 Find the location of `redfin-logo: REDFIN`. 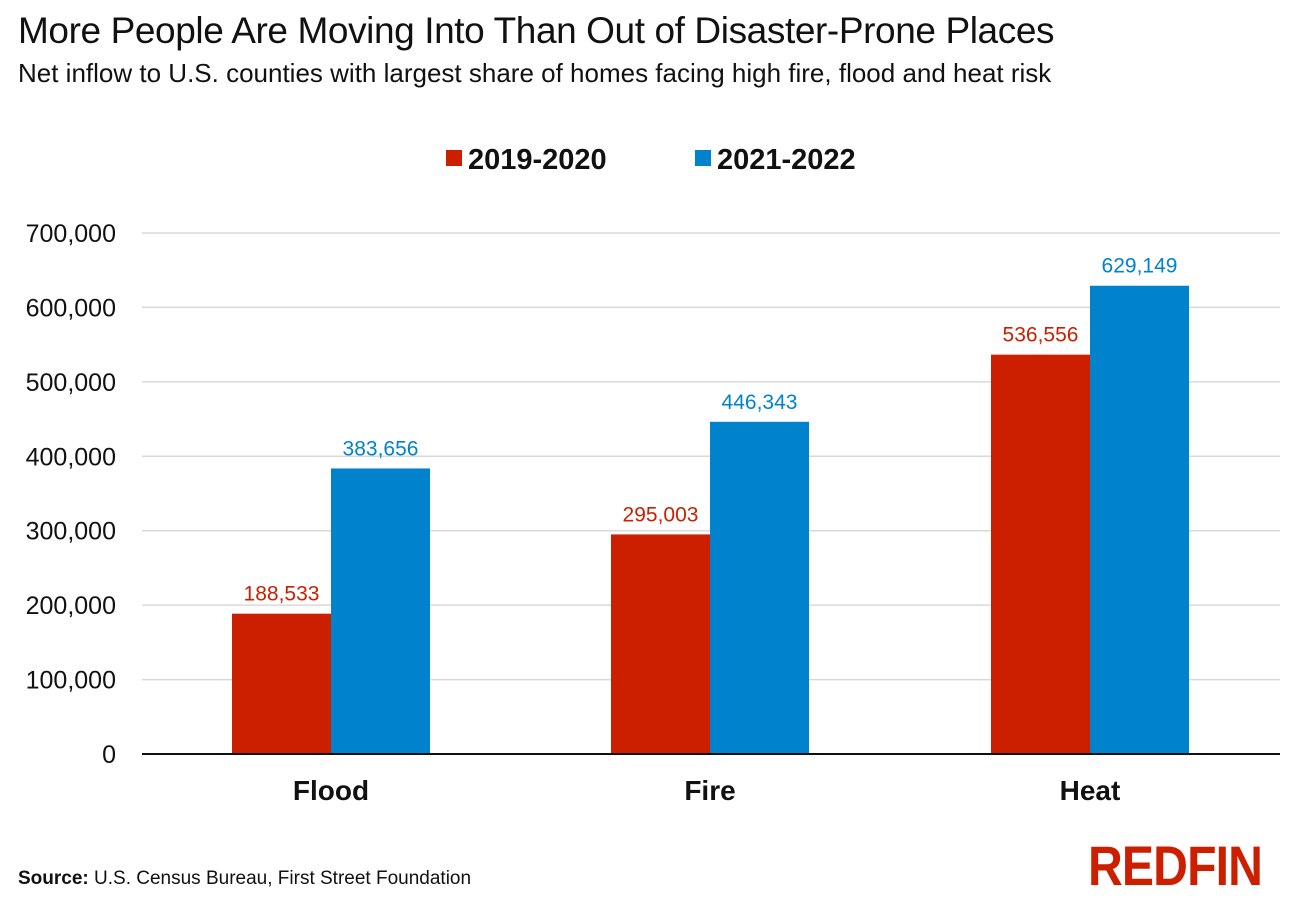

redfin-logo: REDFIN is located at coordinates (1175, 865).